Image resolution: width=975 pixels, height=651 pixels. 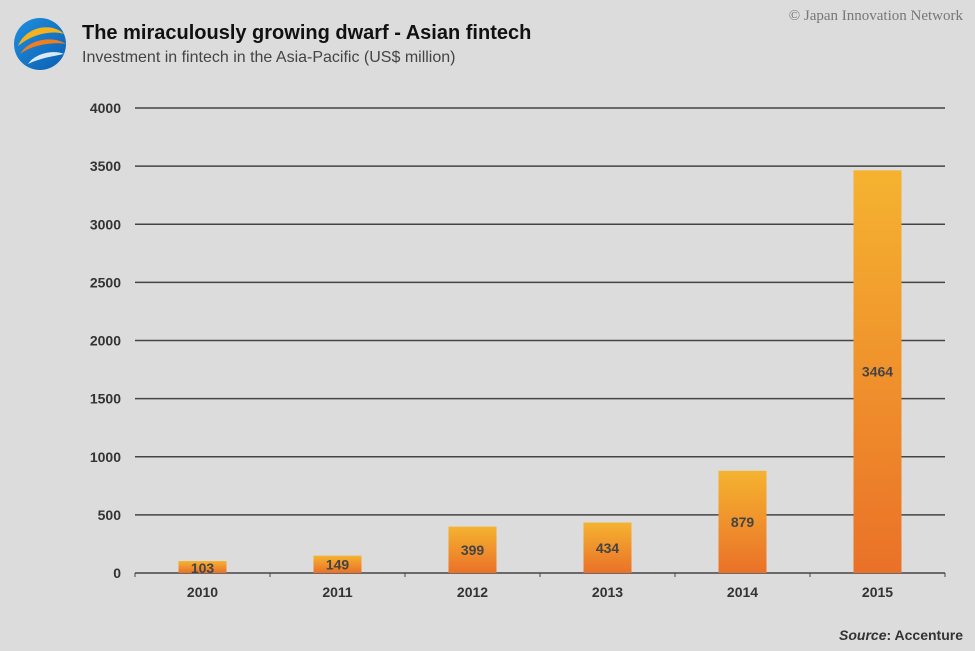 I want to click on bar-2013, so click(x=607, y=547).